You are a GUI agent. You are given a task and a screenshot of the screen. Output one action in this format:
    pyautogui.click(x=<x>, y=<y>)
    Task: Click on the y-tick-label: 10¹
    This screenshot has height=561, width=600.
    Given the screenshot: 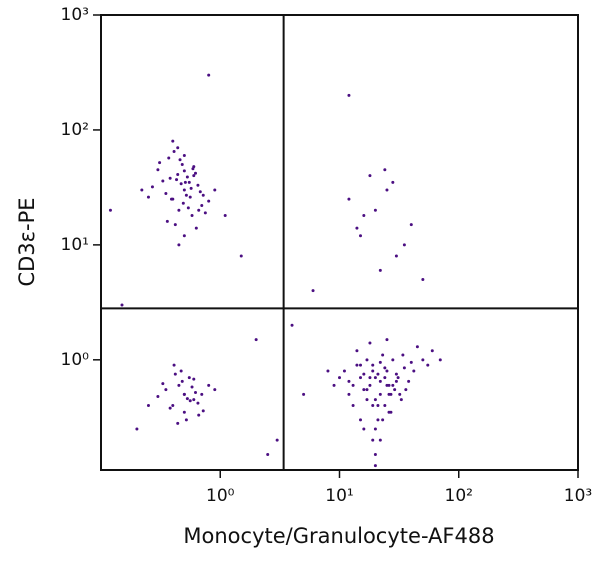 What is the action you would take?
    pyautogui.click(x=75, y=245)
    